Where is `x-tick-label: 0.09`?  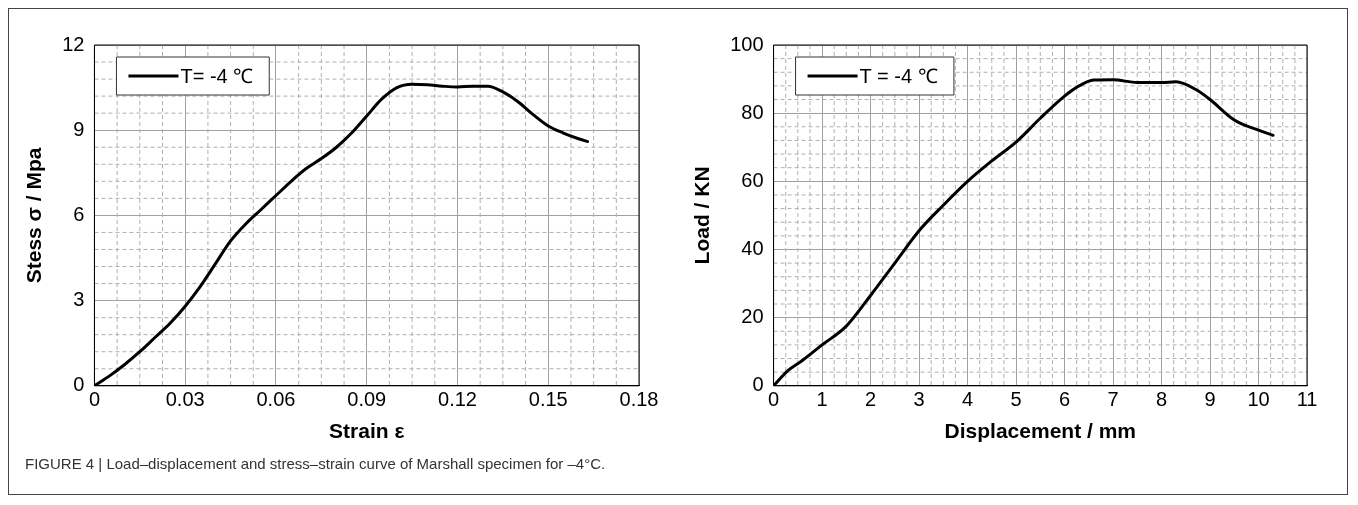
x-tick-label: 0.09 is located at coordinates (367, 399).